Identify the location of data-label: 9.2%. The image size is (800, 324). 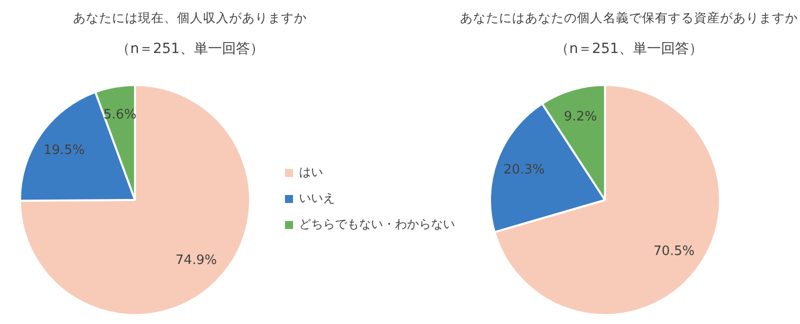
(580, 117).